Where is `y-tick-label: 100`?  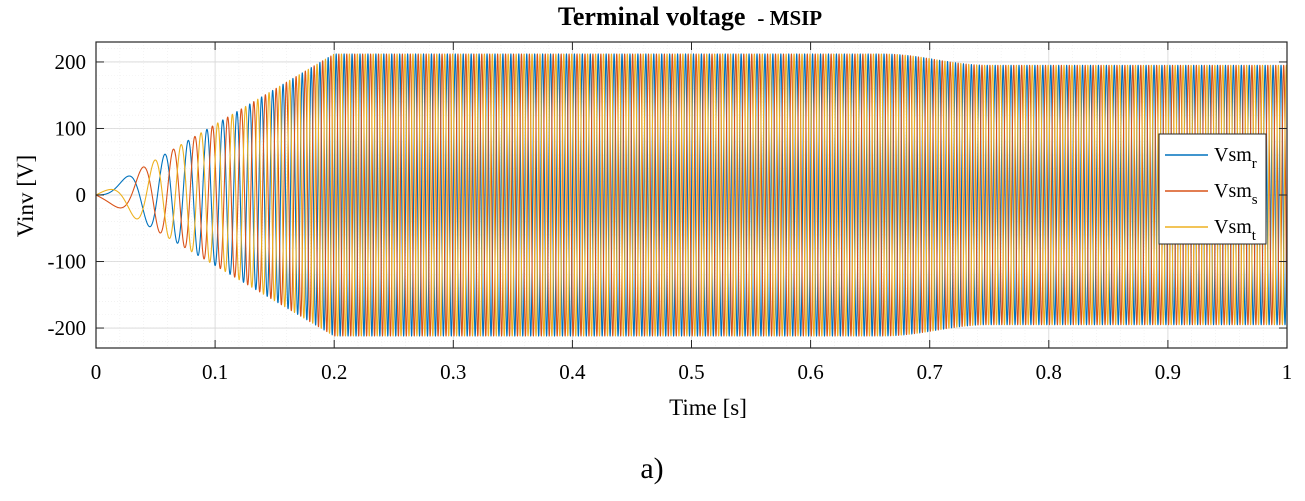 y-tick-label: 100 is located at coordinates (71, 128).